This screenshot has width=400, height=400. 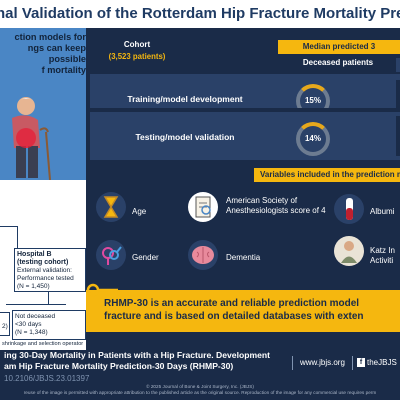 I want to click on hospital-line: (N = 1,450), so click(x=33, y=286).